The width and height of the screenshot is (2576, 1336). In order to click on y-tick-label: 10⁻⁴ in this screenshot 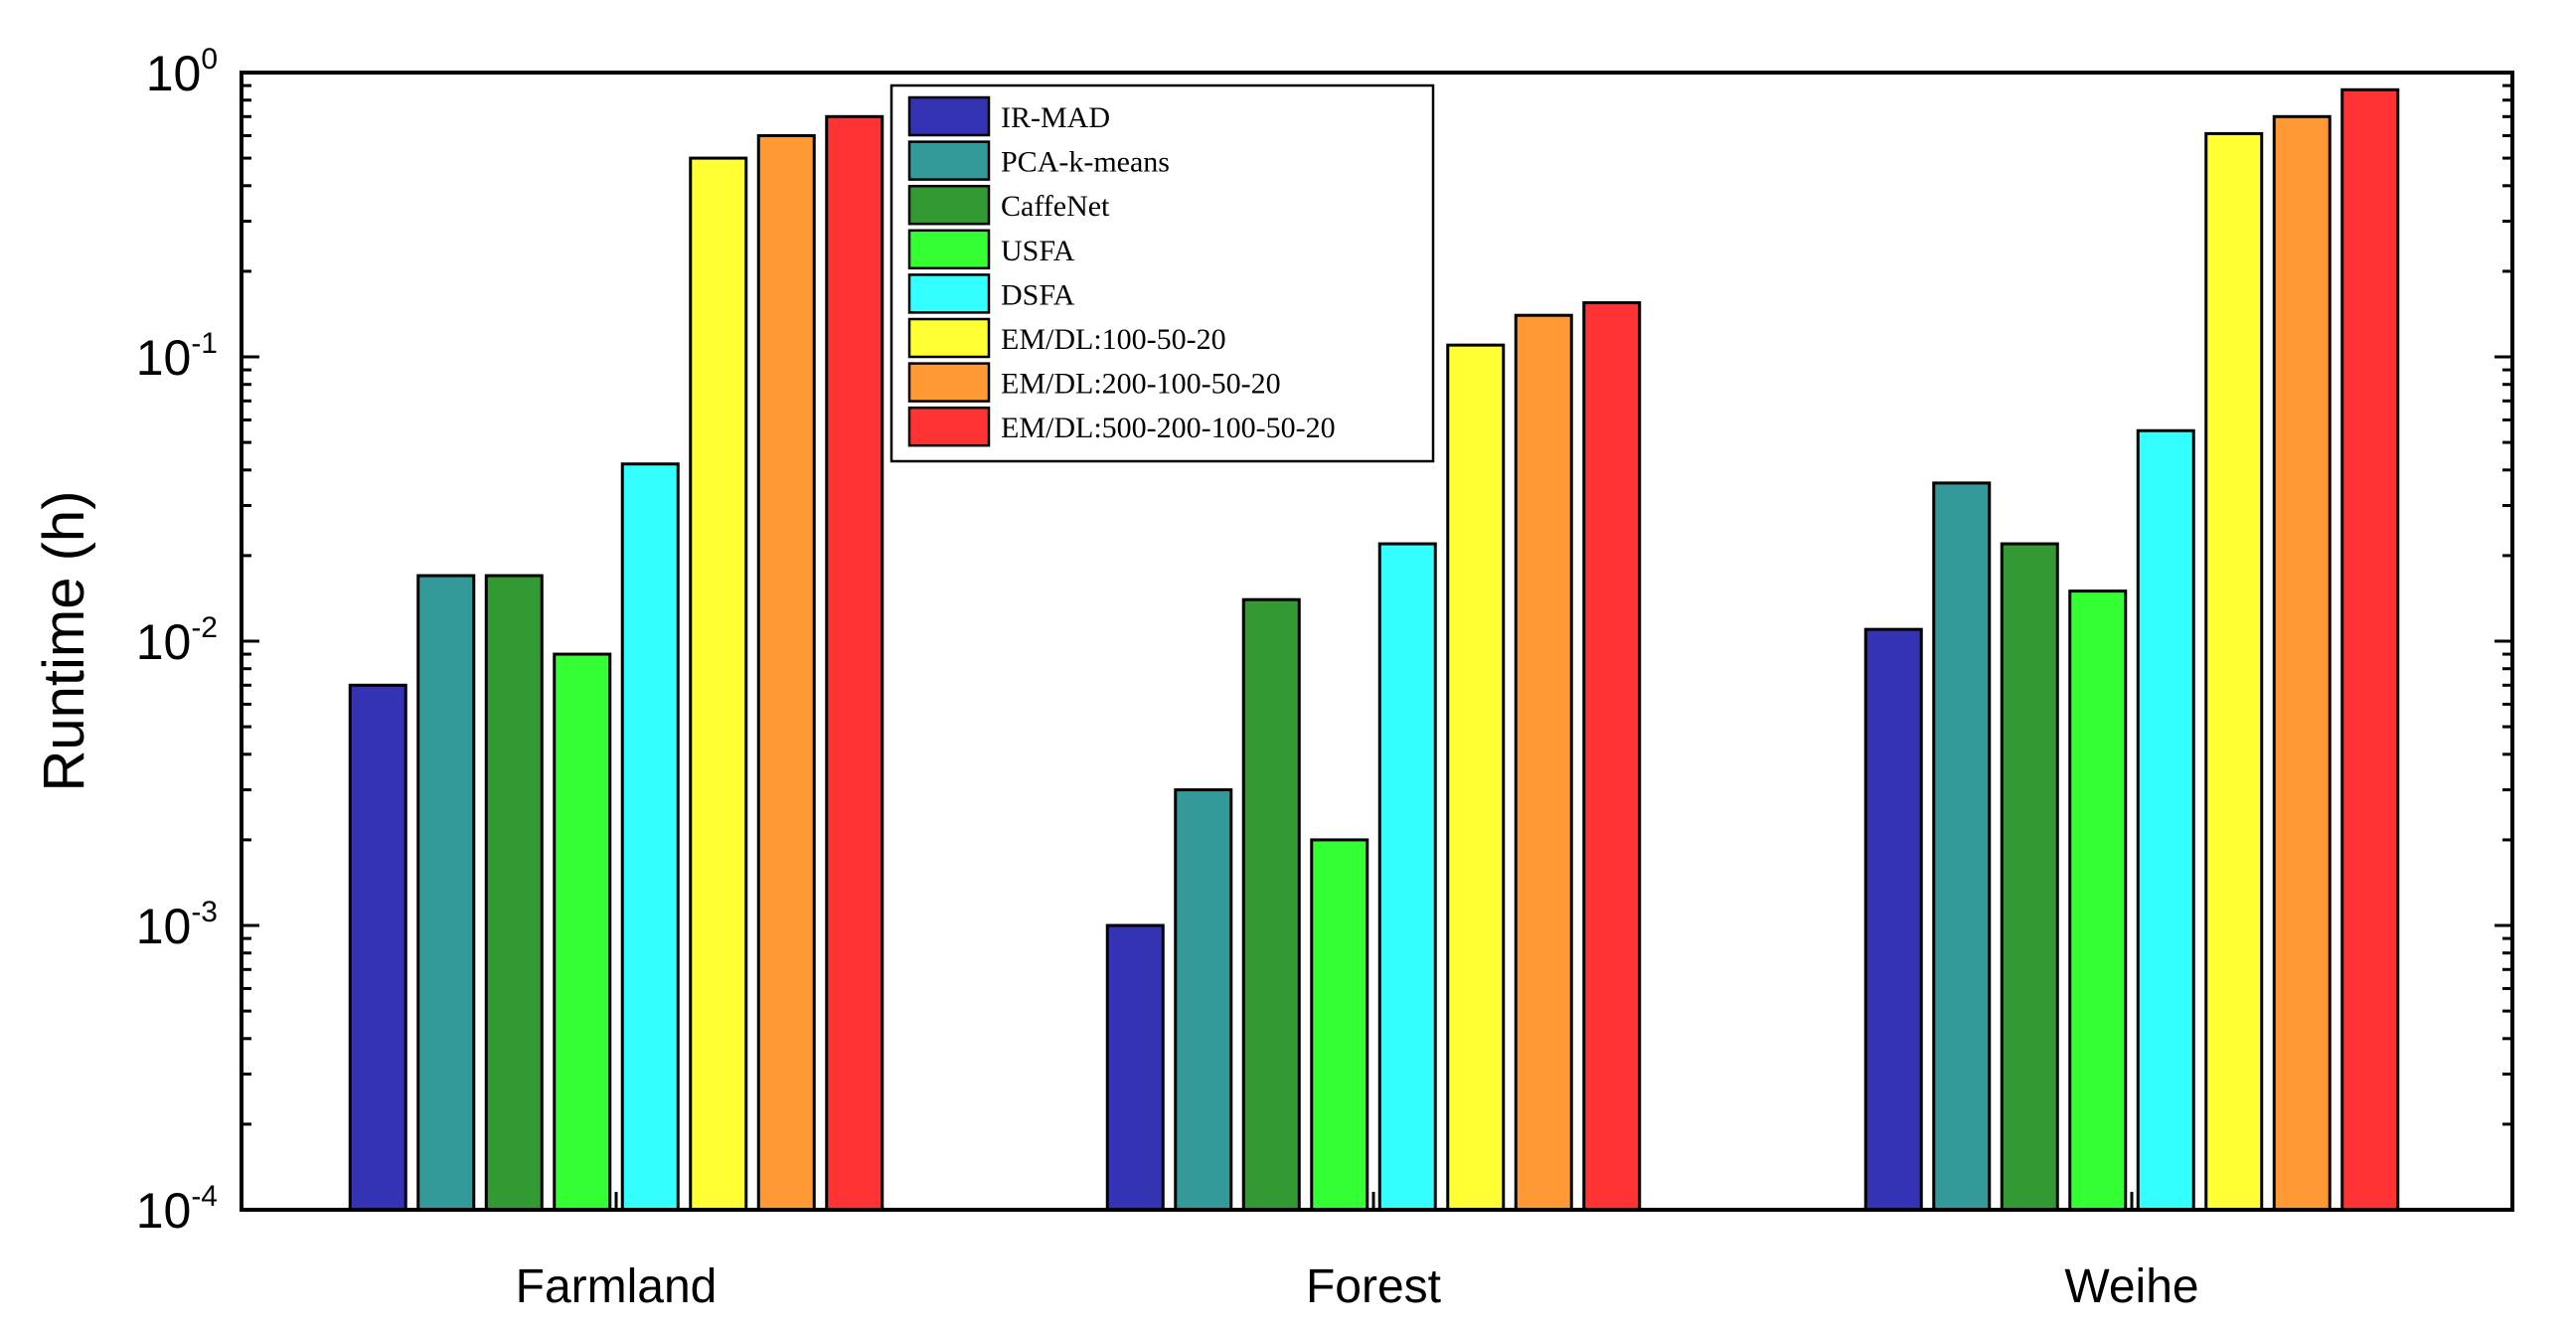, I will do `click(177, 1209)`.